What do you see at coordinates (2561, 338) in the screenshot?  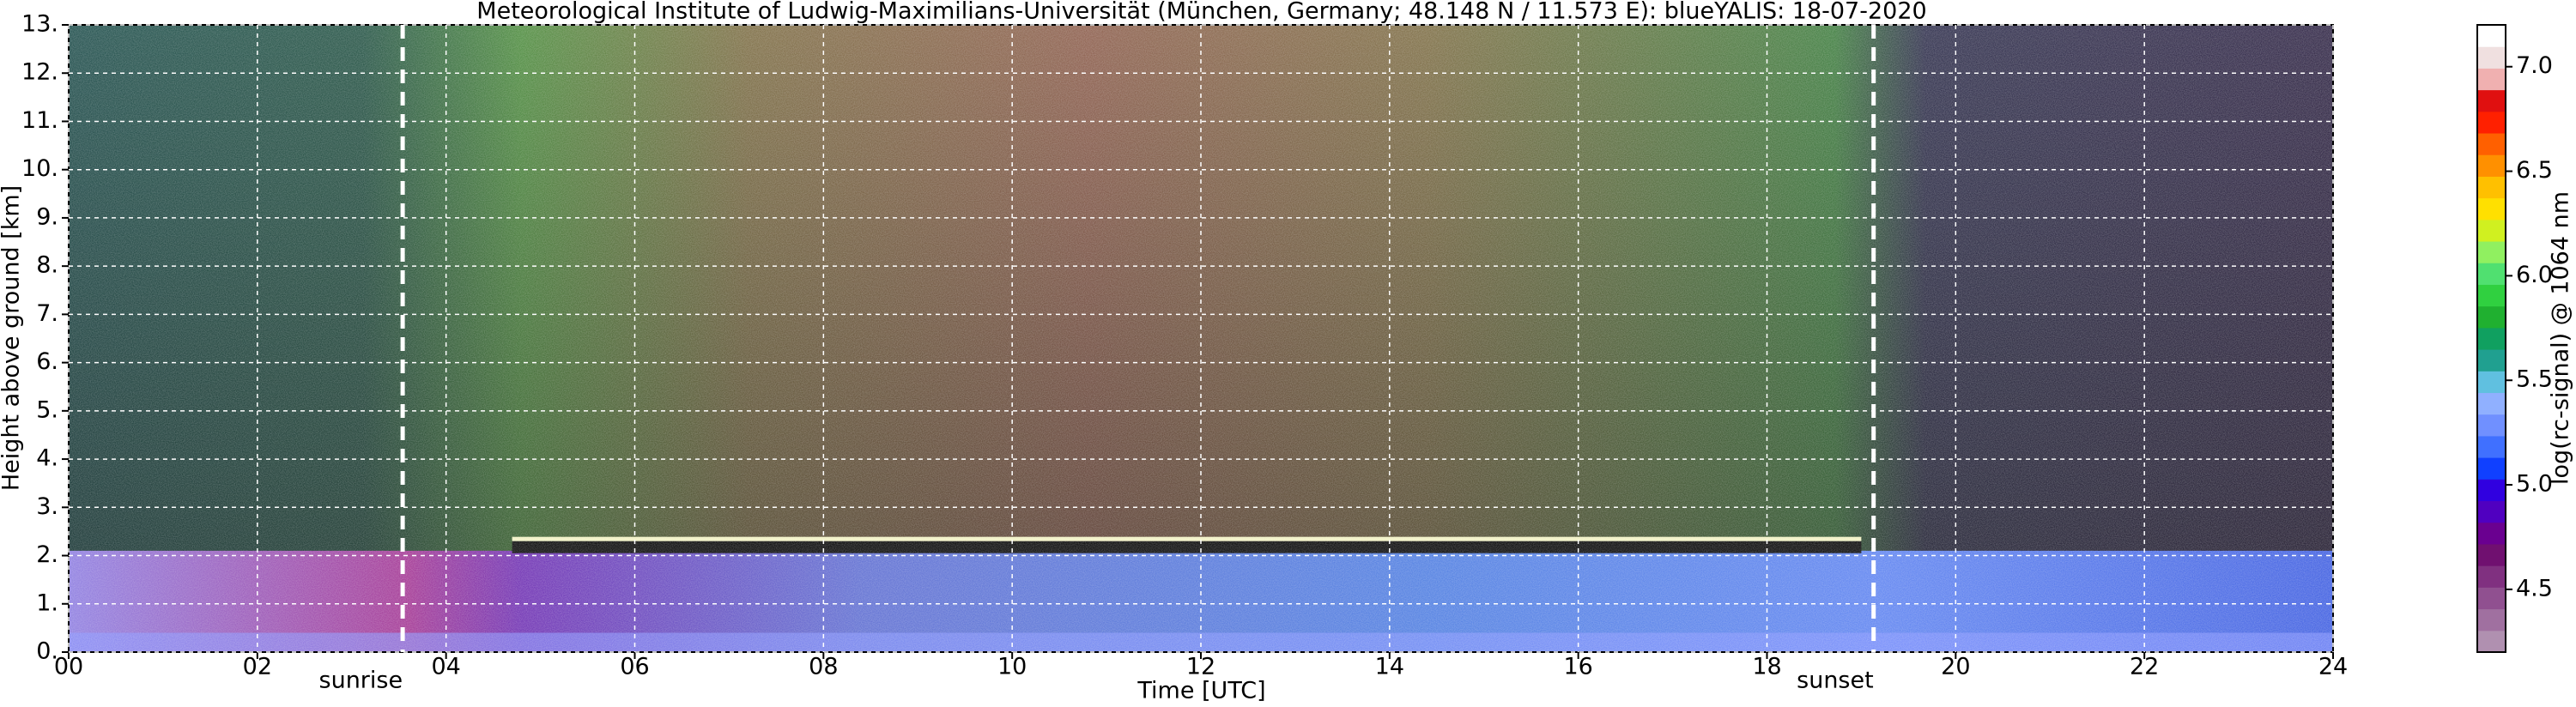 I see `colorbar-label: log(rc-signal) @ 1064 nm` at bounding box center [2561, 338].